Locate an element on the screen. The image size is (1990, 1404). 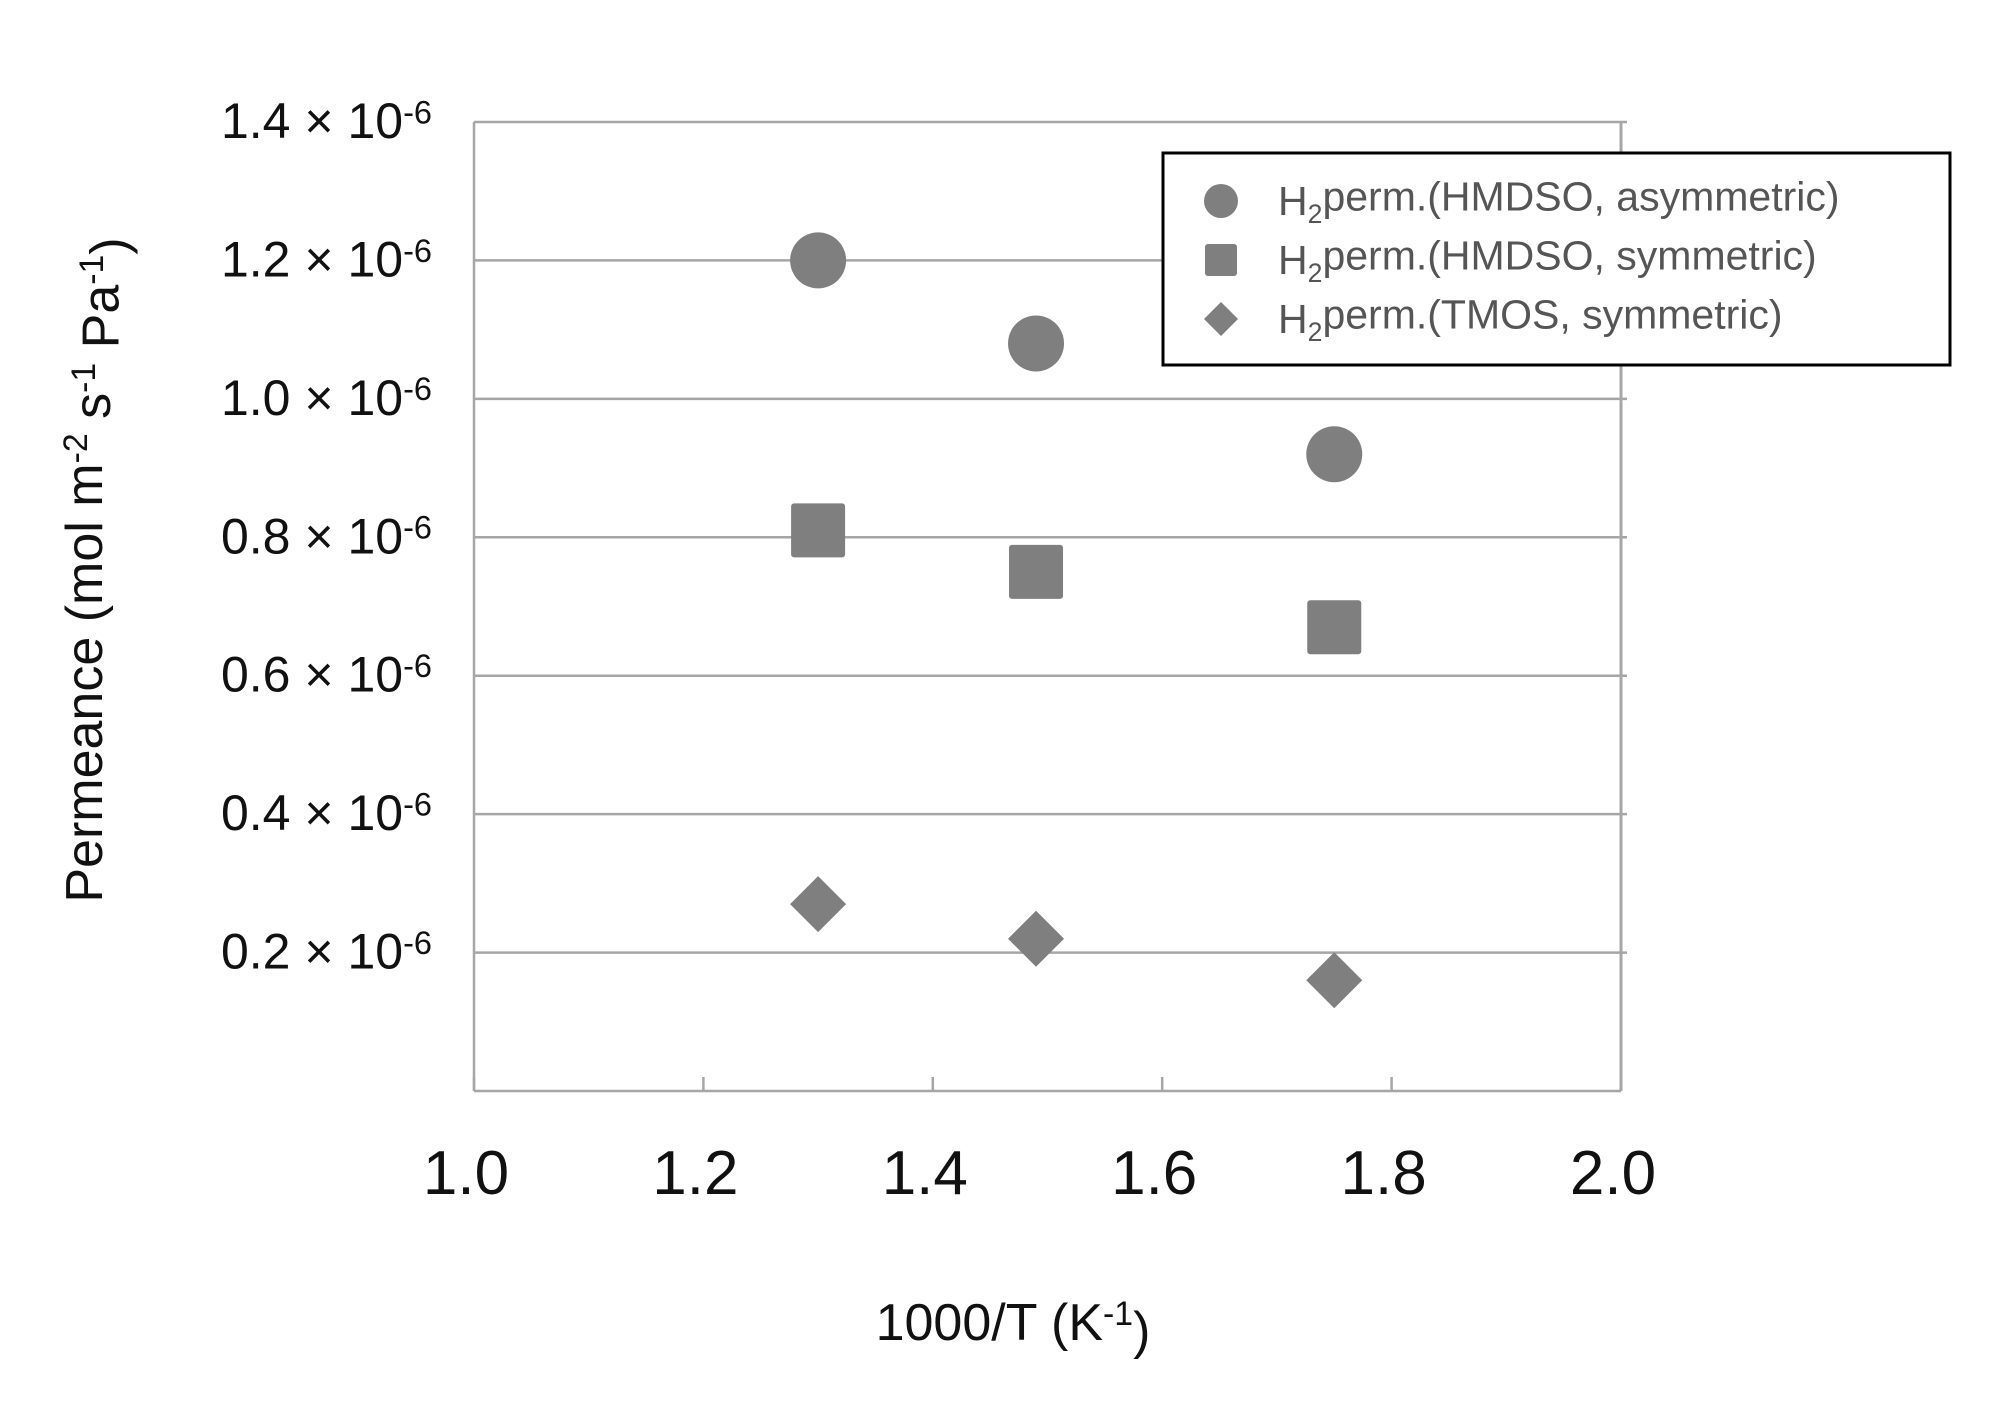
y-axis-title: Permeance (mol m-2​ s-1​ Pa-1​) is located at coordinates (97, 569).